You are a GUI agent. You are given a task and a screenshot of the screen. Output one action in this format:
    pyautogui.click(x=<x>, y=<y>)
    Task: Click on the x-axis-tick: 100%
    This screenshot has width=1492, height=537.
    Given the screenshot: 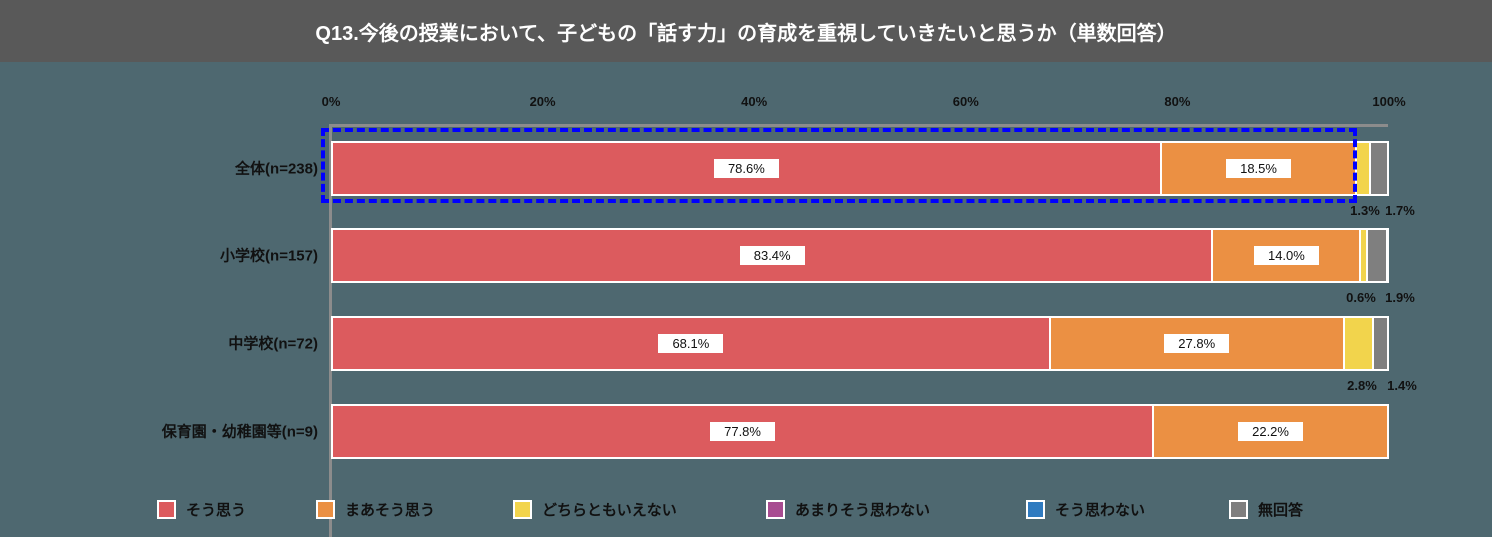 What is the action you would take?
    pyautogui.click(x=1389, y=101)
    